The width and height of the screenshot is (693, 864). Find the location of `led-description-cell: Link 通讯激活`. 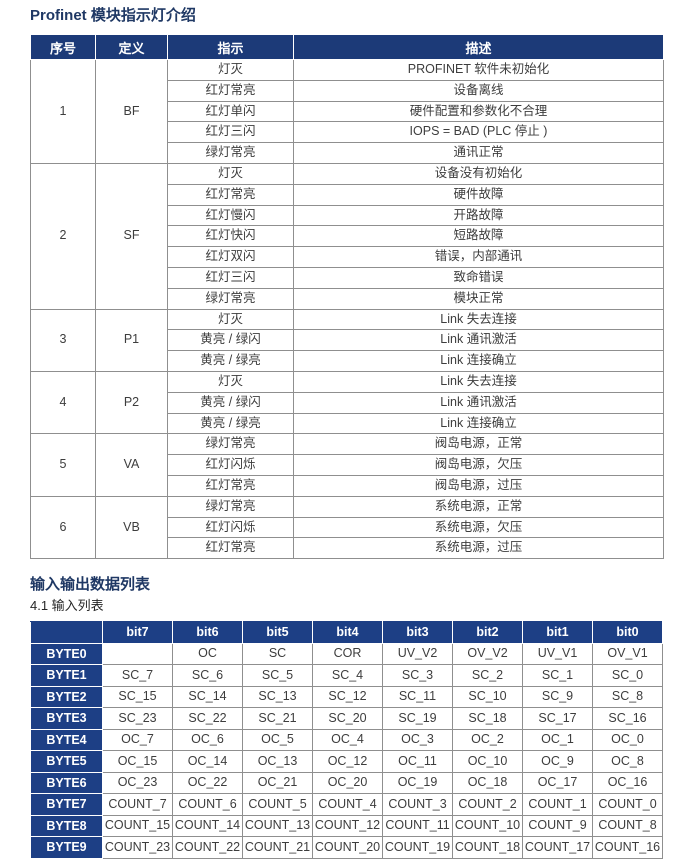

led-description-cell: Link 通讯激活 is located at coordinates (478, 402).